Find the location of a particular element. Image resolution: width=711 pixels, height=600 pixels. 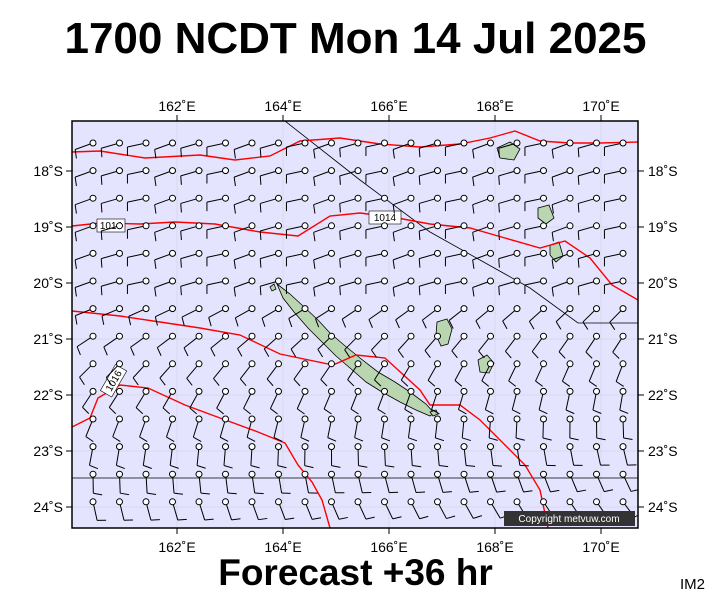

lat-label-22: 22˚S is located at coordinates (48, 395).